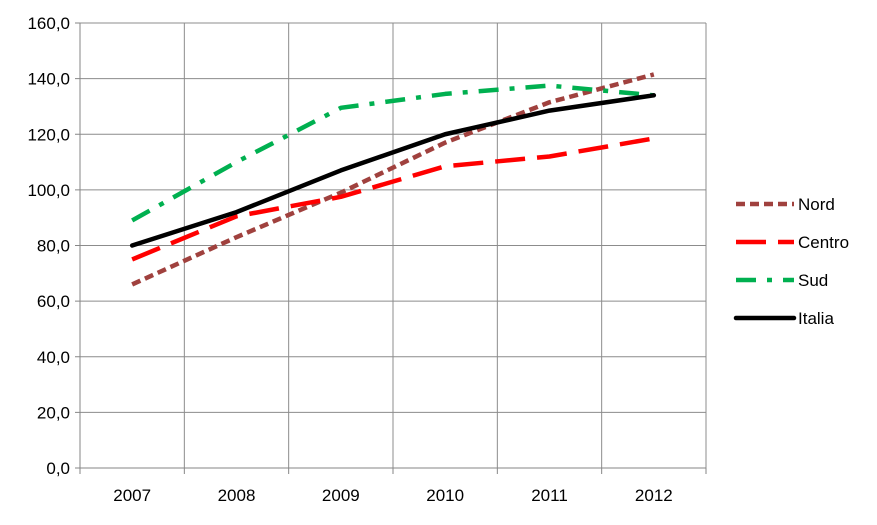 The width and height of the screenshot is (877, 525). Describe the element at coordinates (445, 495) in the screenshot. I see `x-tick-label: 2010` at that location.